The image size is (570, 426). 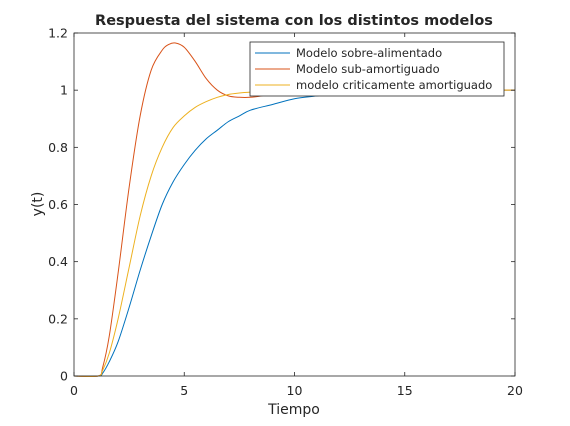 I want to click on x-tick-label: 20, so click(x=515, y=390).